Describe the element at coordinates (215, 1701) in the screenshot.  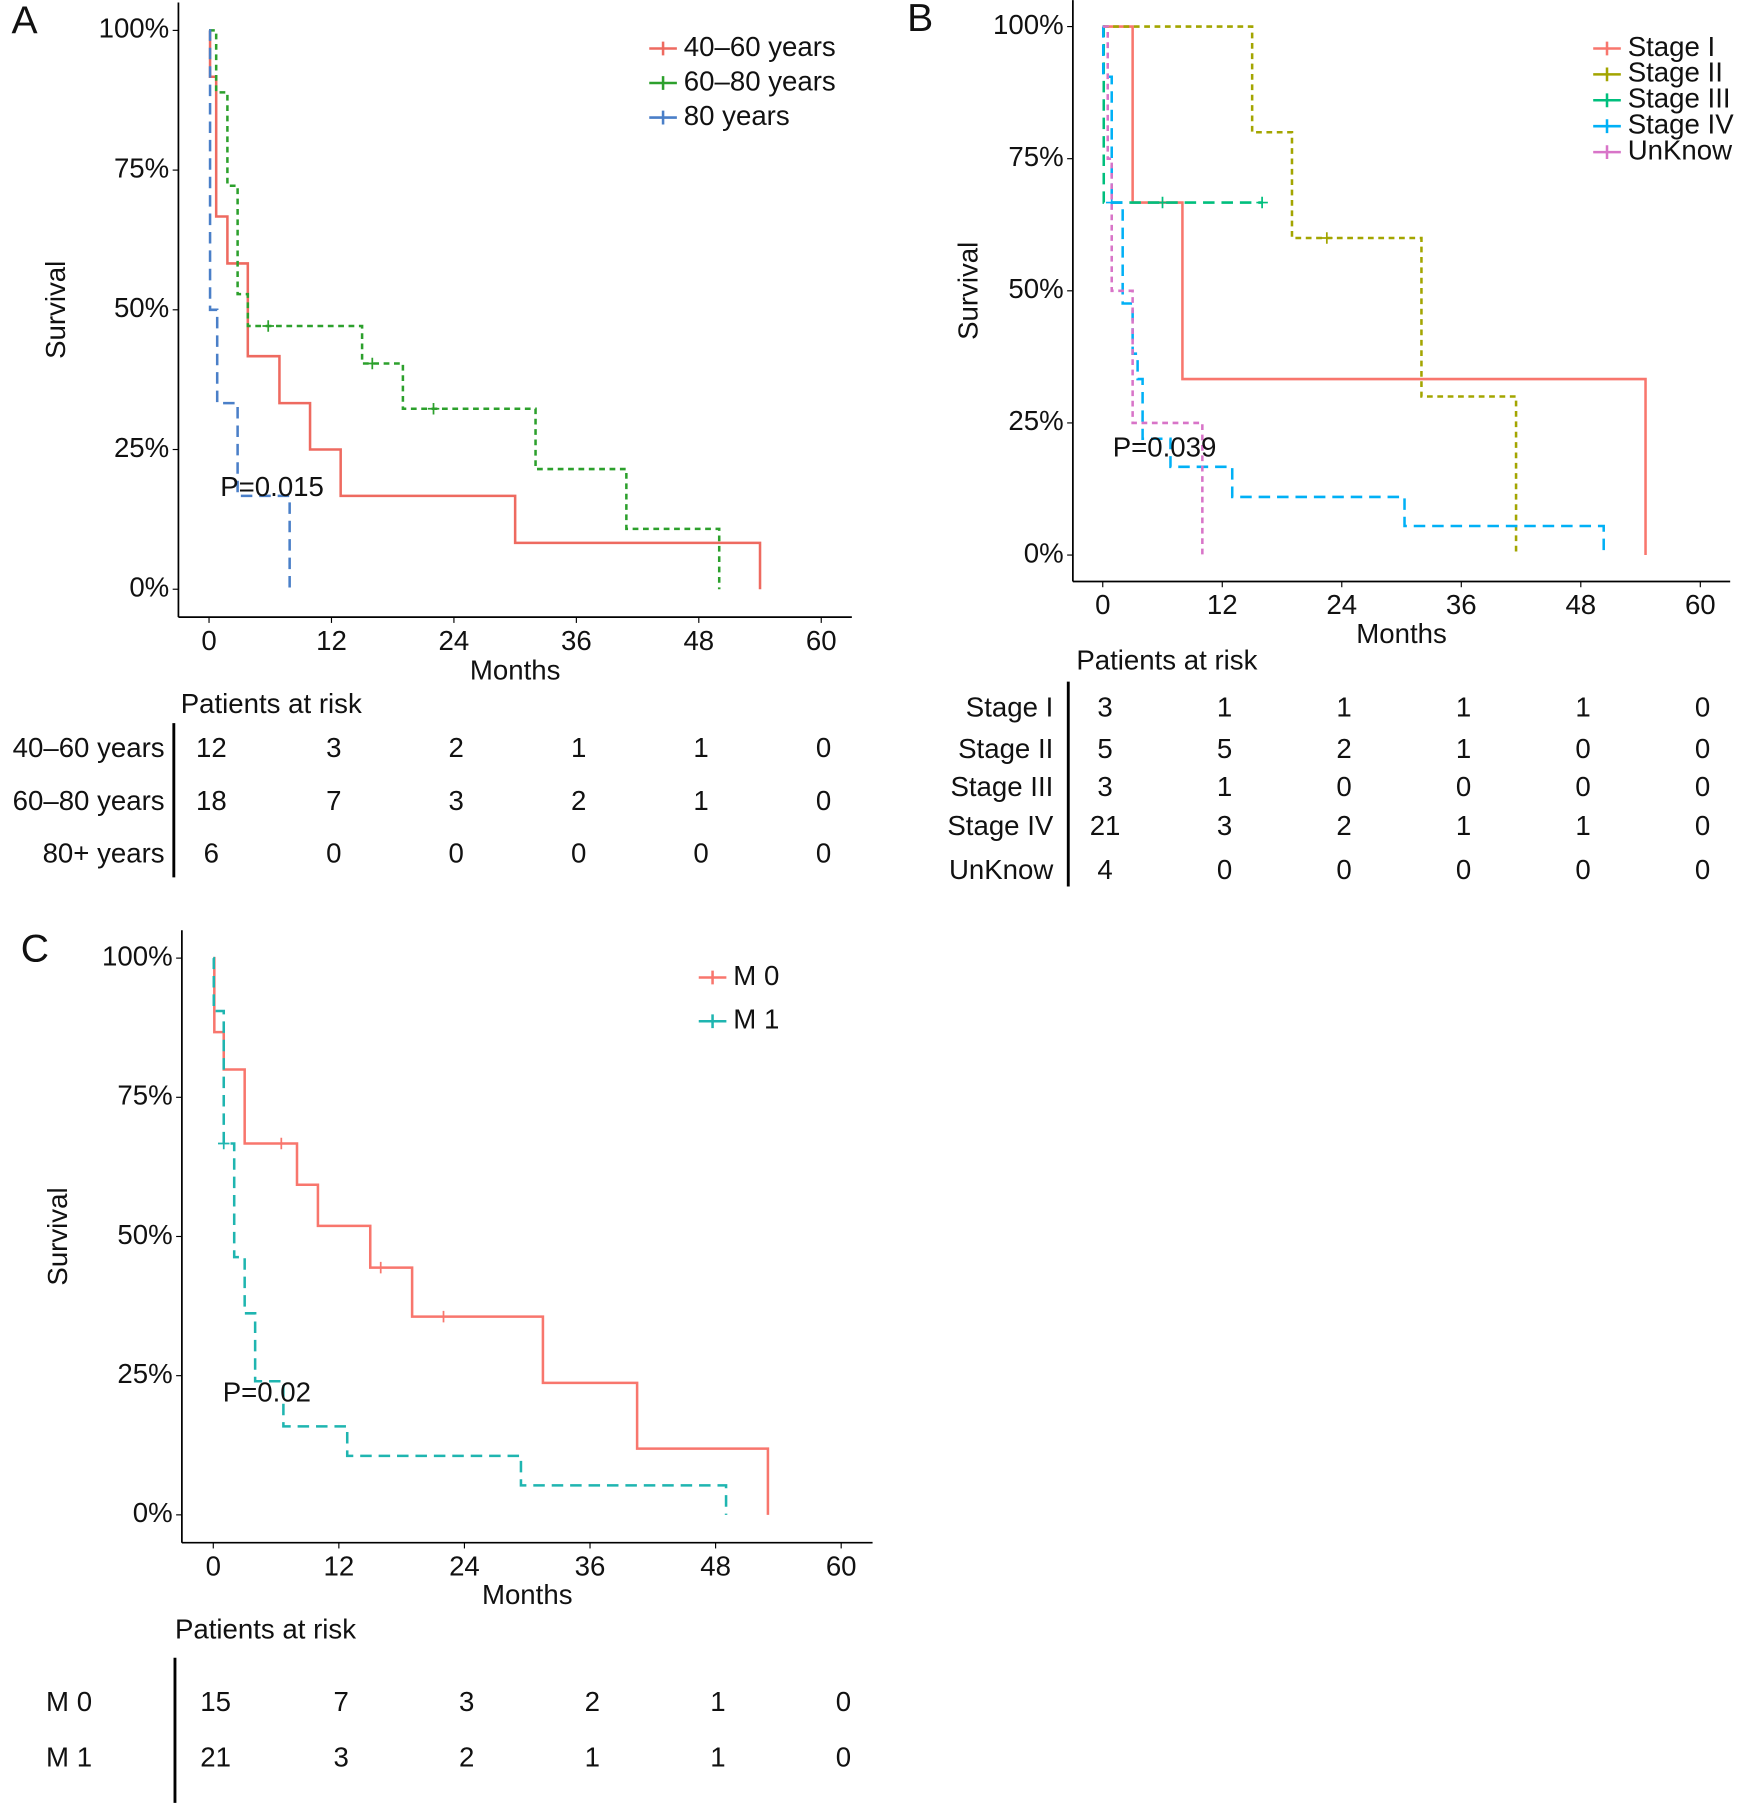
I see `risk-count: 15` at that location.